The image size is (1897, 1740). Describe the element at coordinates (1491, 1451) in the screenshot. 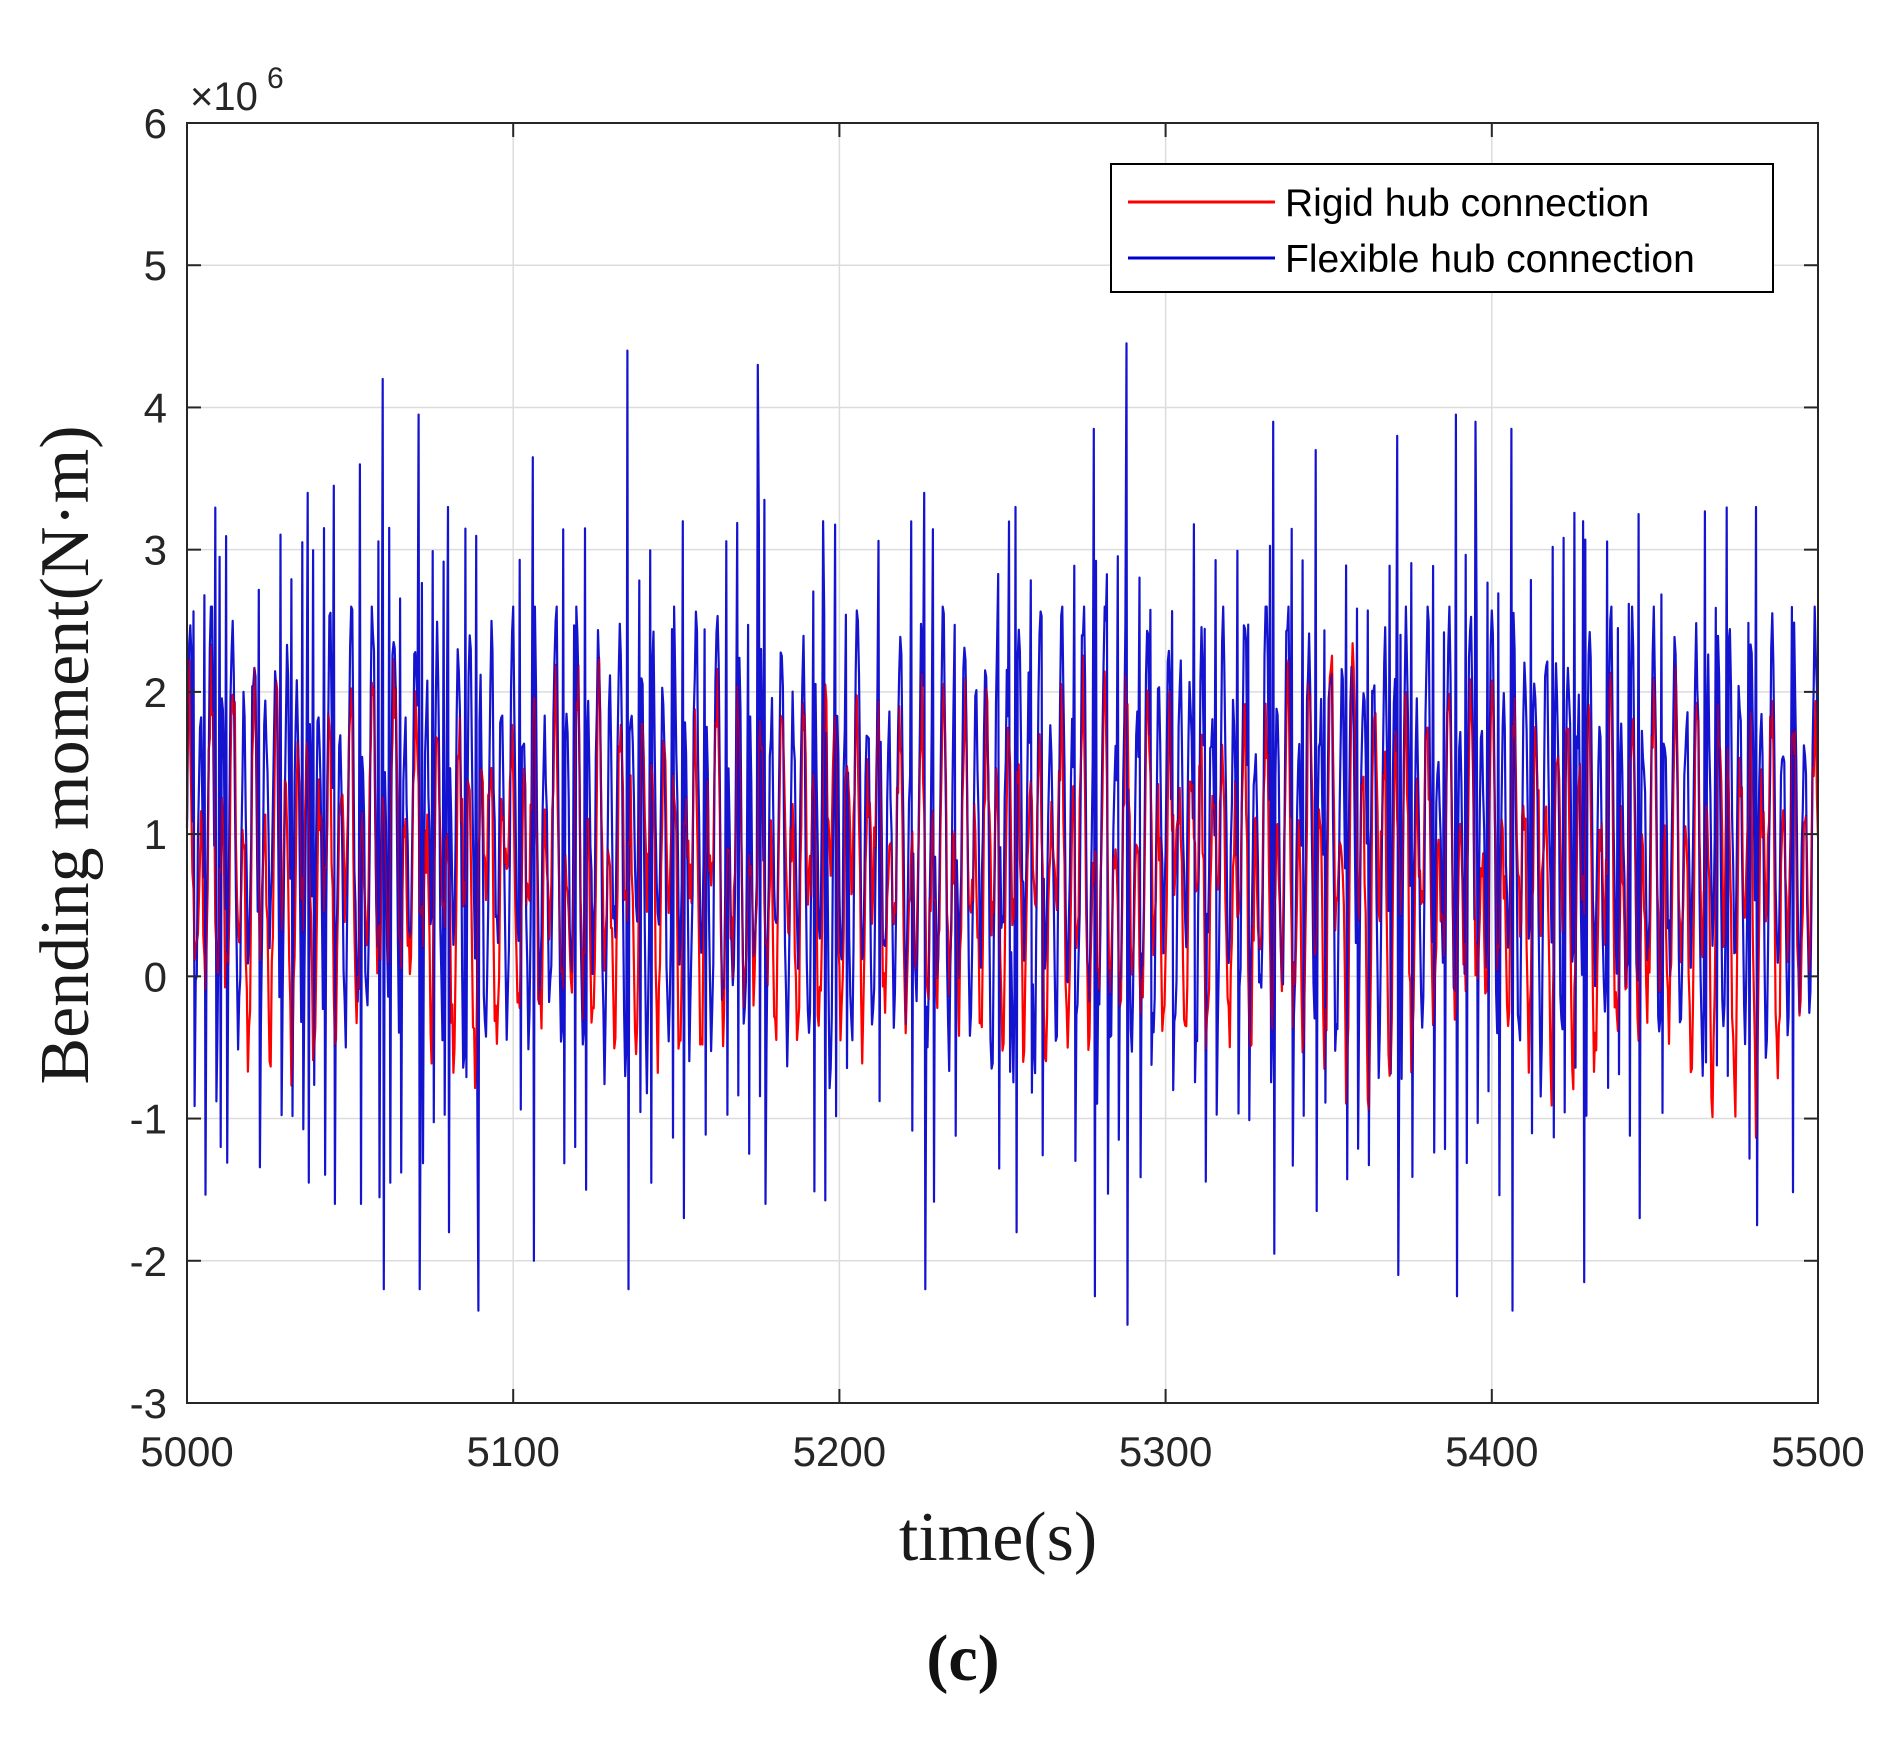

I see `x-tick-label: 5400` at that location.